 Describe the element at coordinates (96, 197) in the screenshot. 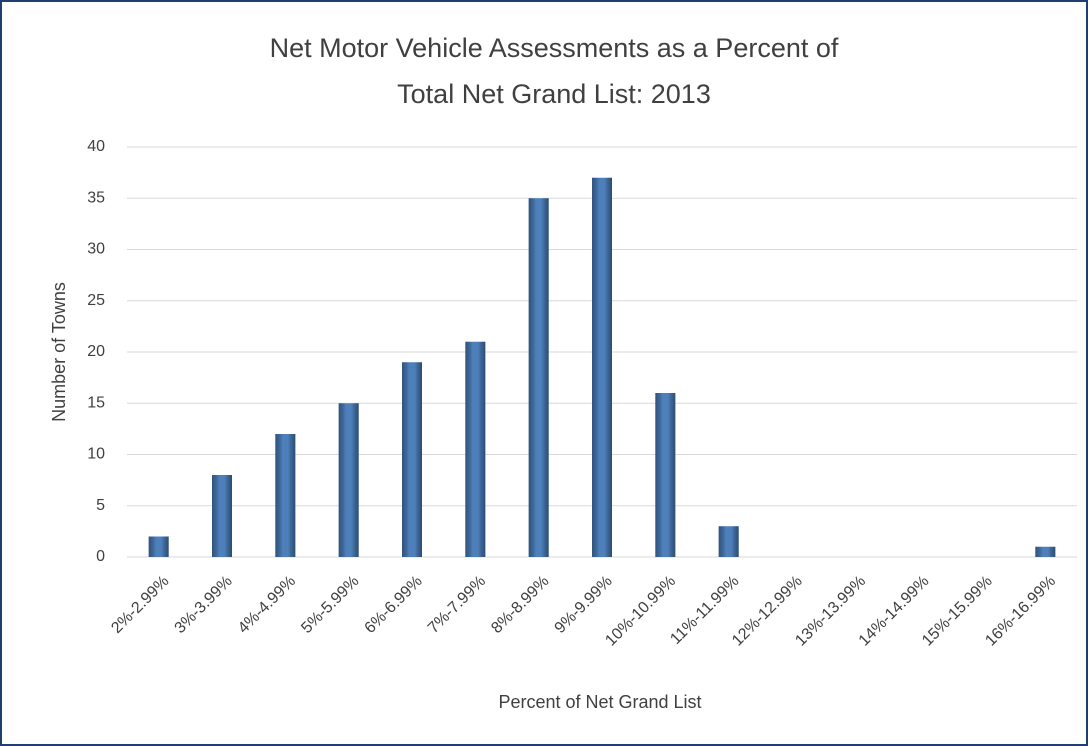

I see `y-tick-label: 35` at that location.